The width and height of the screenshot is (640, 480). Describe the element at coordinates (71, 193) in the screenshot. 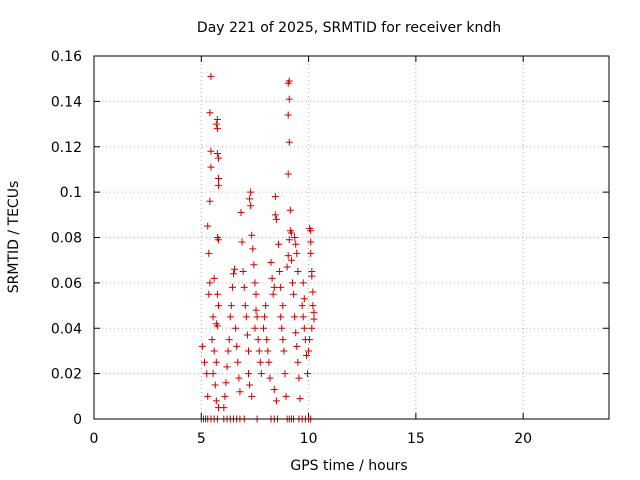

I see `y-tick-label: 0.1` at that location.